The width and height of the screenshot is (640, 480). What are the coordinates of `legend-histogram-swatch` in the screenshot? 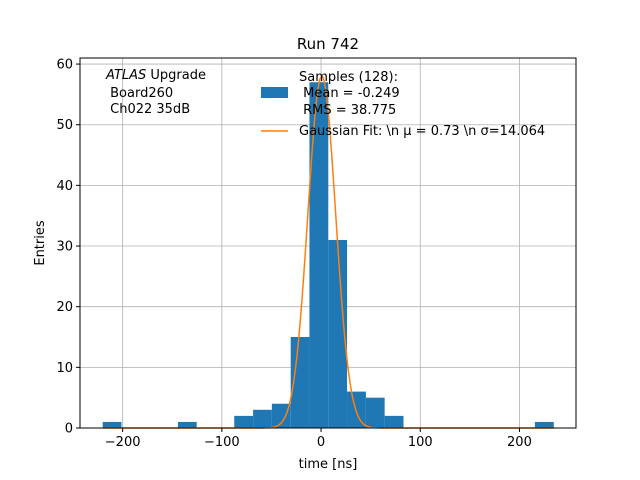 It's located at (274, 92).